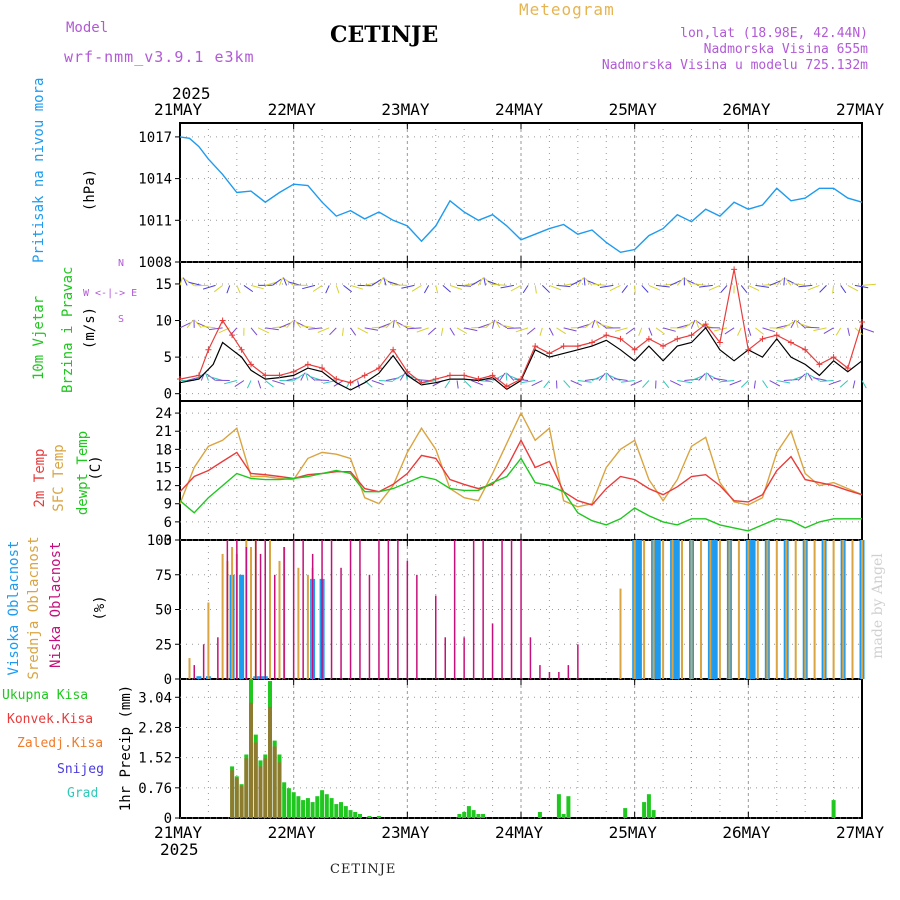 Image resolution: width=900 pixels, height=900 pixels. What do you see at coordinates (163, 450) in the screenshot?
I see `temp-y-tick-label: 18` at bounding box center [163, 450].